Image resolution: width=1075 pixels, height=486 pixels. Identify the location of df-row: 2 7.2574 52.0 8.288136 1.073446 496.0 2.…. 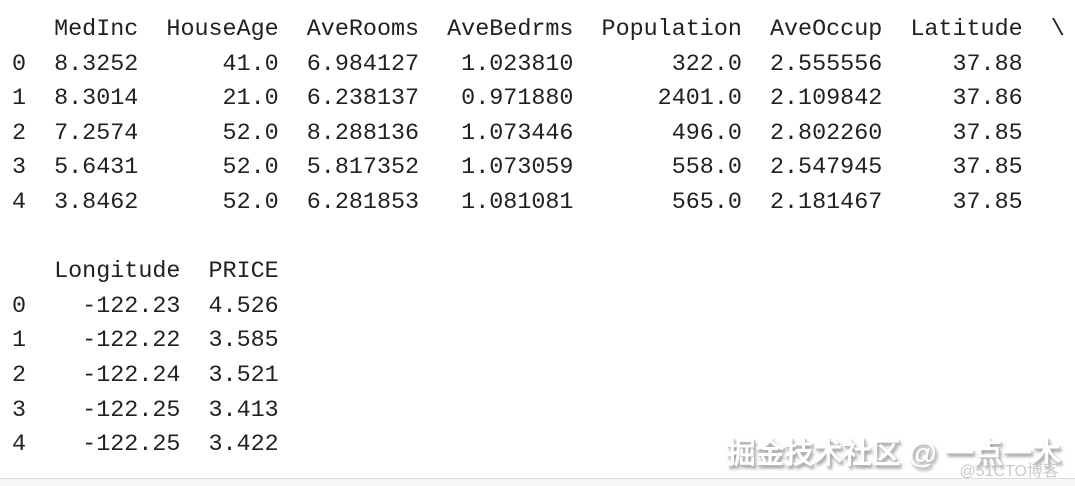
(517, 133).